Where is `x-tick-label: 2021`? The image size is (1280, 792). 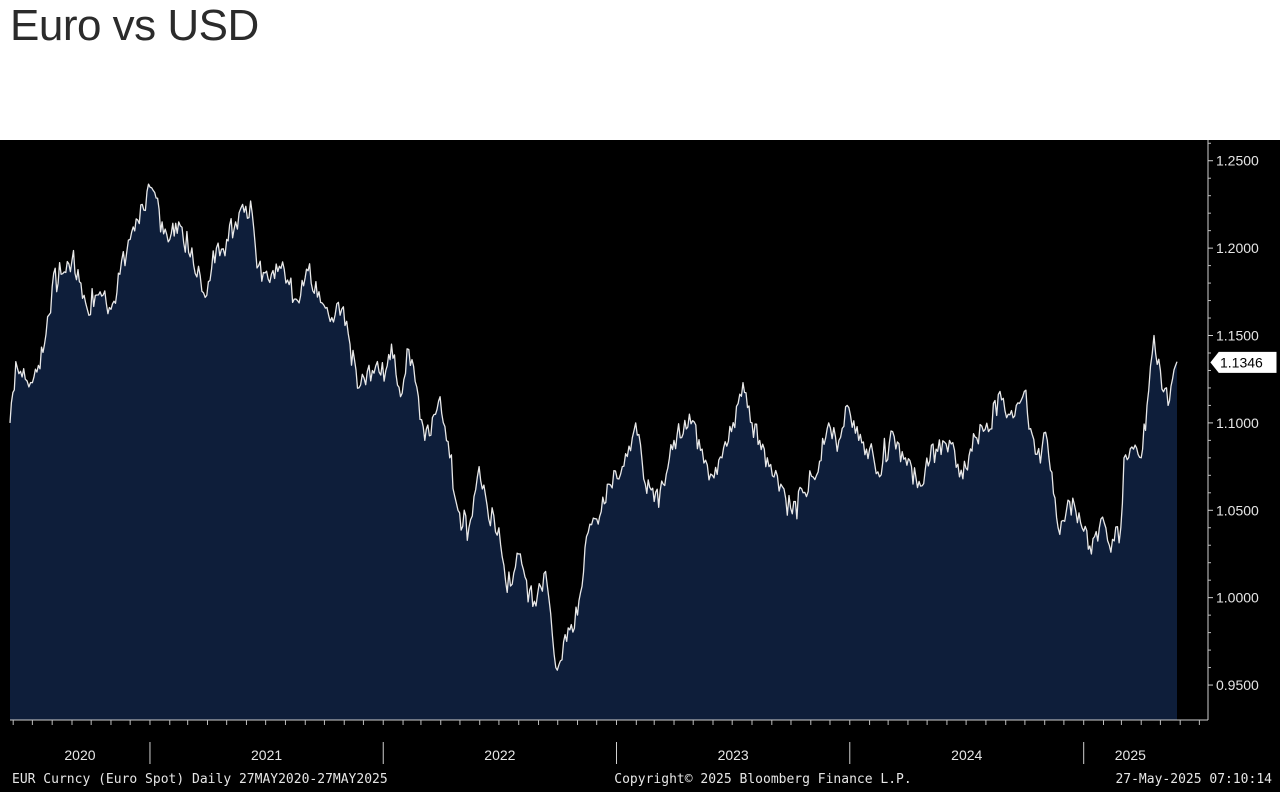 x-tick-label: 2021 is located at coordinates (266, 755).